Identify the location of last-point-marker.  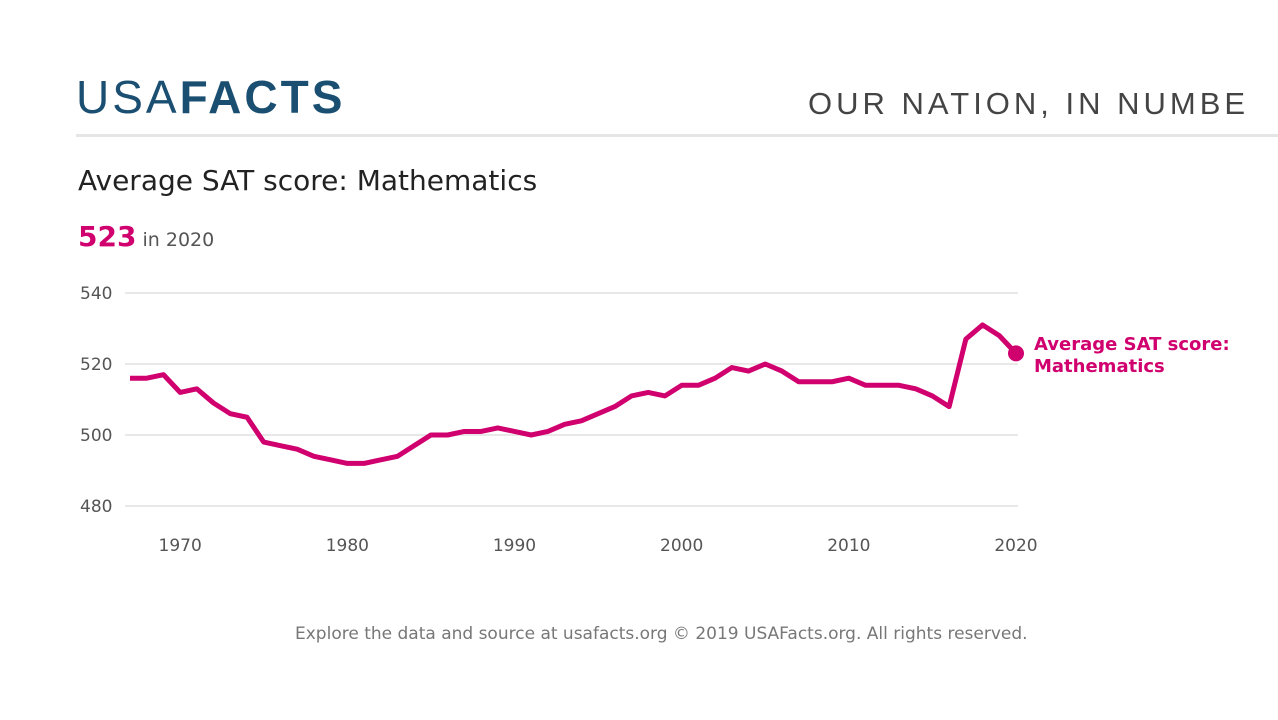
(1016, 353).